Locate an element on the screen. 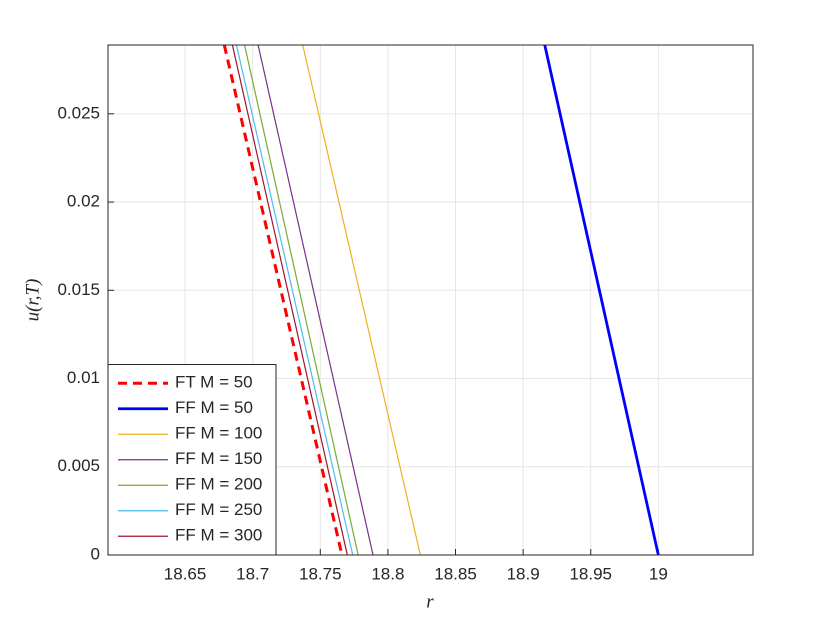 The height and width of the screenshot is (623, 830). y-tick-label: 0.015 is located at coordinates (78, 289).